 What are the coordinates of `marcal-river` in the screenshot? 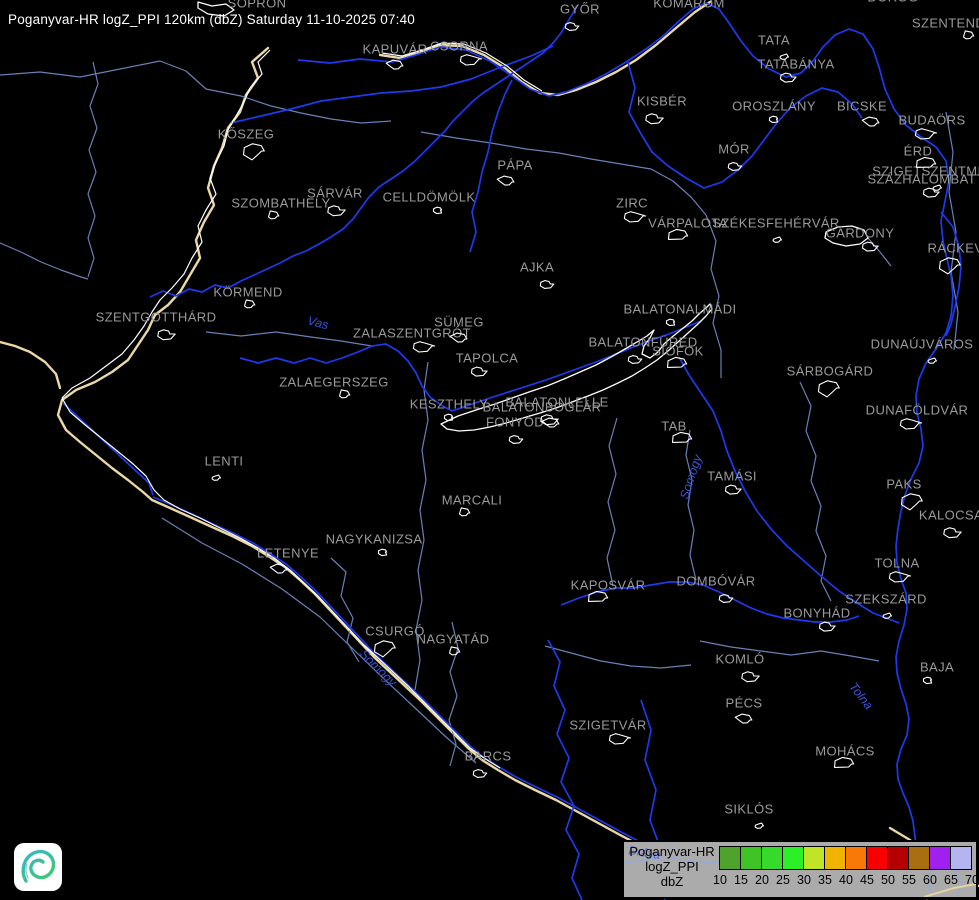 It's located at (491, 166).